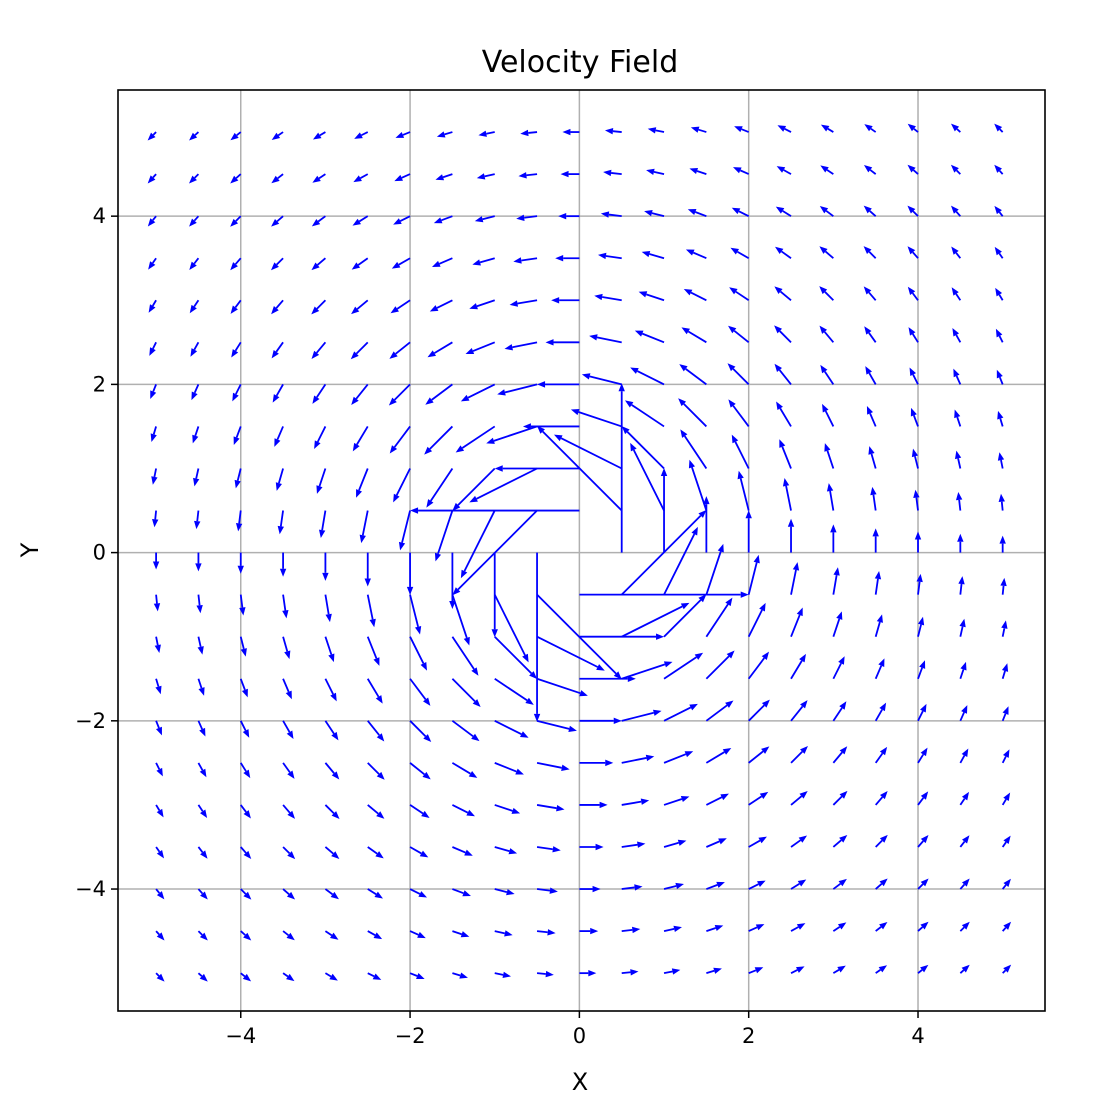 Image resolution: width=1110 pixels, height=1118 pixels. Describe the element at coordinates (575, 1029) in the screenshot. I see `x-axis-ticks: −4 −2 0 2 4` at that location.